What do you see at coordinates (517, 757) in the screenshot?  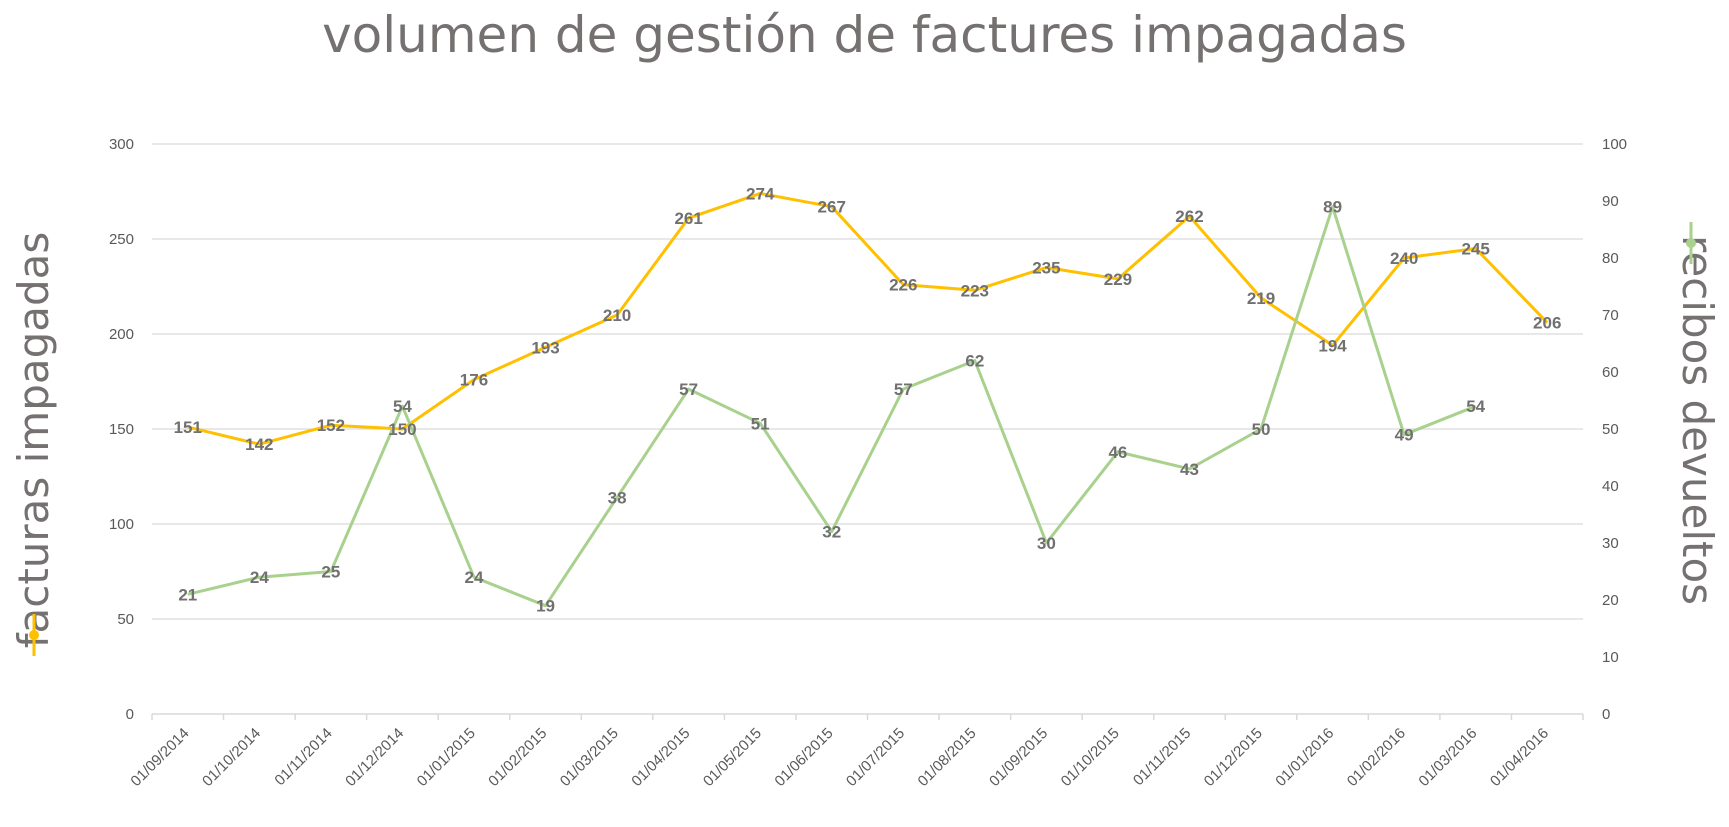 I see `x-tick-label: 01/02/2015` at bounding box center [517, 757].